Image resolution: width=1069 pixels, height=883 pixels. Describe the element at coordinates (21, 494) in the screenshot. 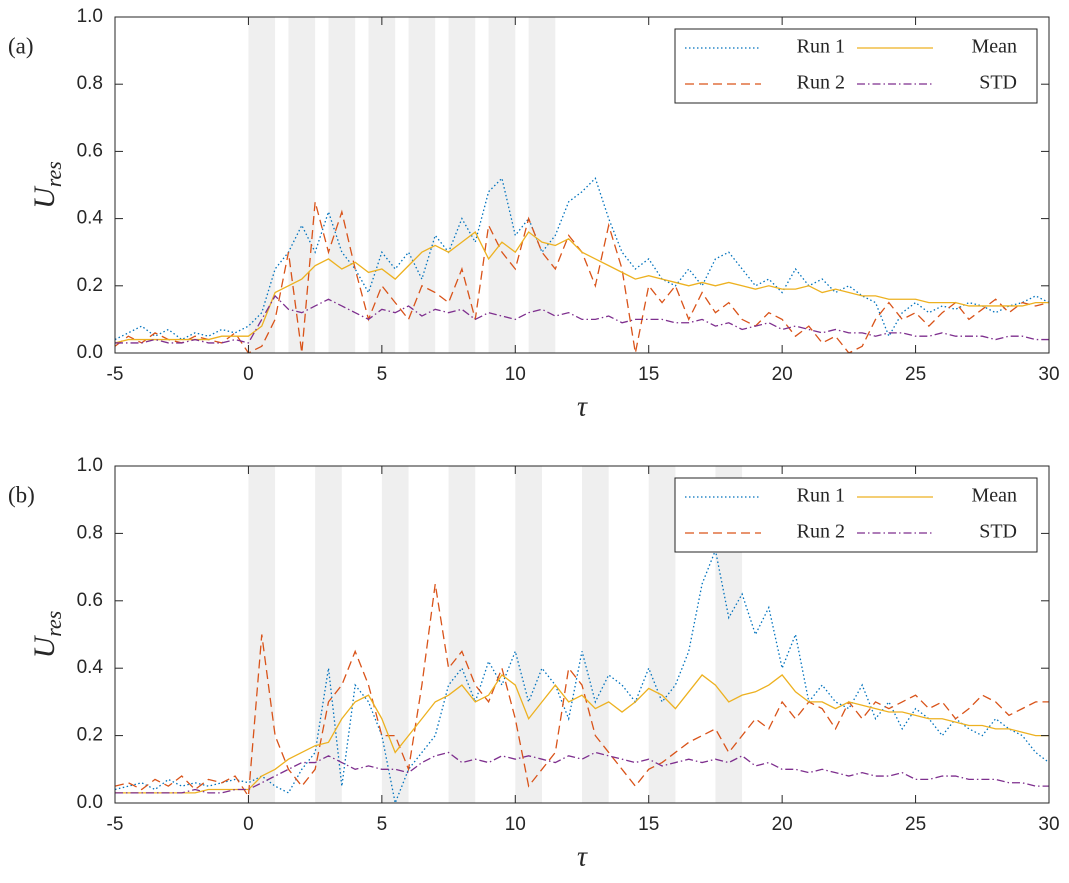

I see `panel-label: (b)` at that location.